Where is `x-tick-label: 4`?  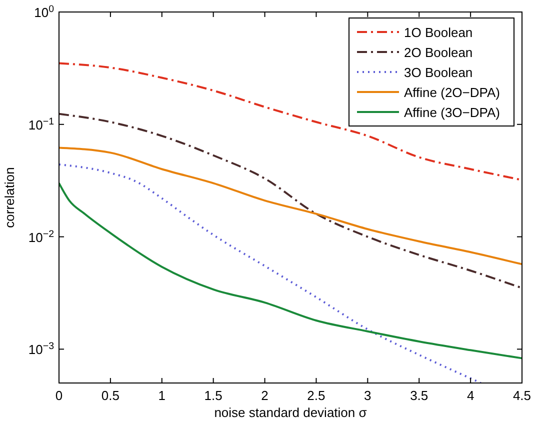 x-tick-label: 4 is located at coordinates (470, 395).